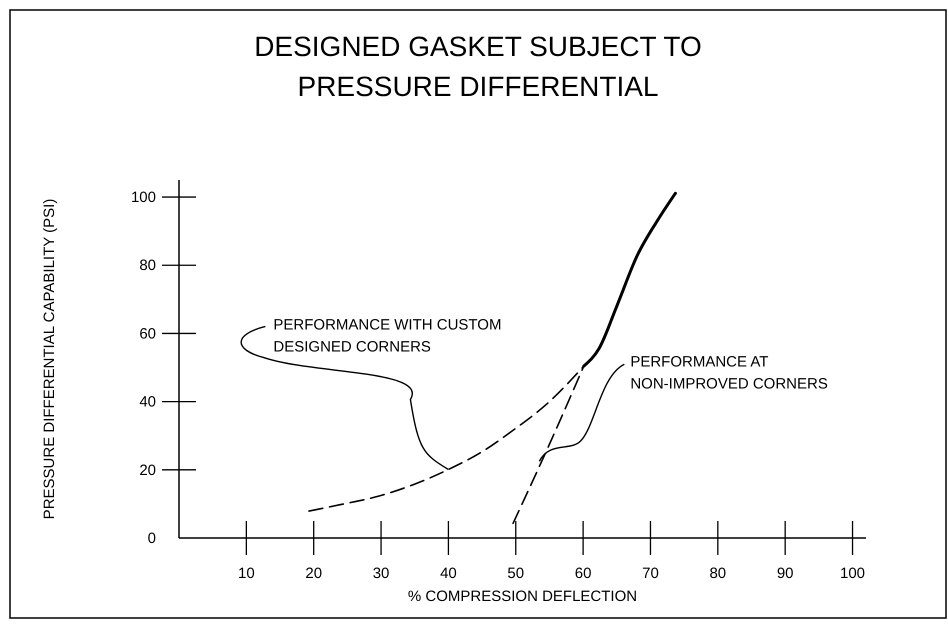 This screenshot has width=949, height=628. Describe the element at coordinates (729, 372) in the screenshot. I see `annotation: PERFORMANCE AT NON-IMPROVED CORNERS` at that location.